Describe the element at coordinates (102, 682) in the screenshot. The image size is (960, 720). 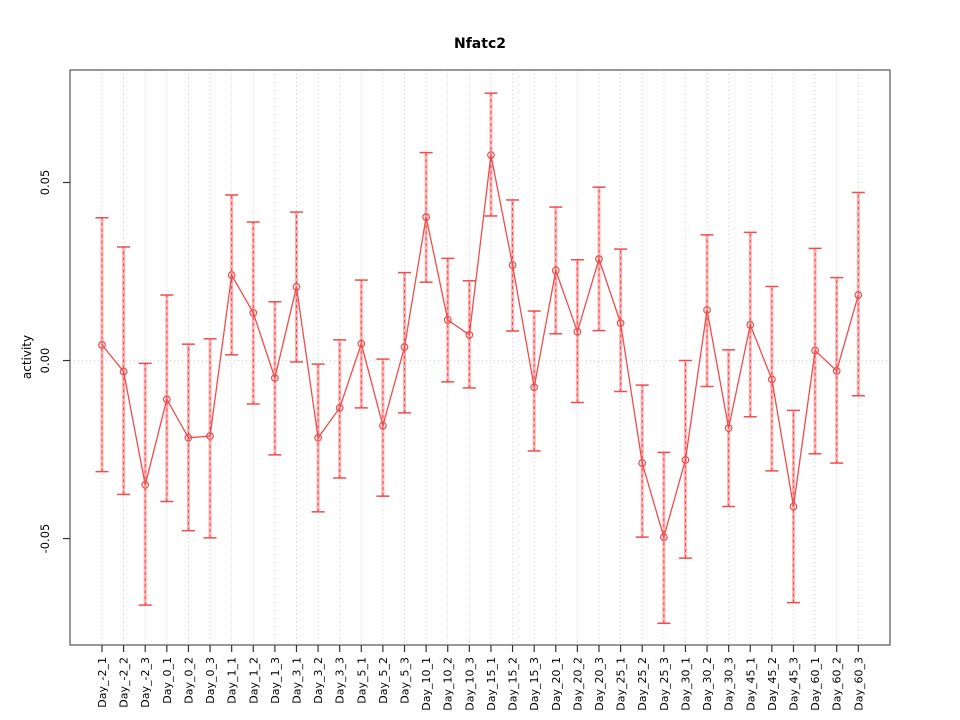
I see `x-tick-label: Day_-2_1` at that location.